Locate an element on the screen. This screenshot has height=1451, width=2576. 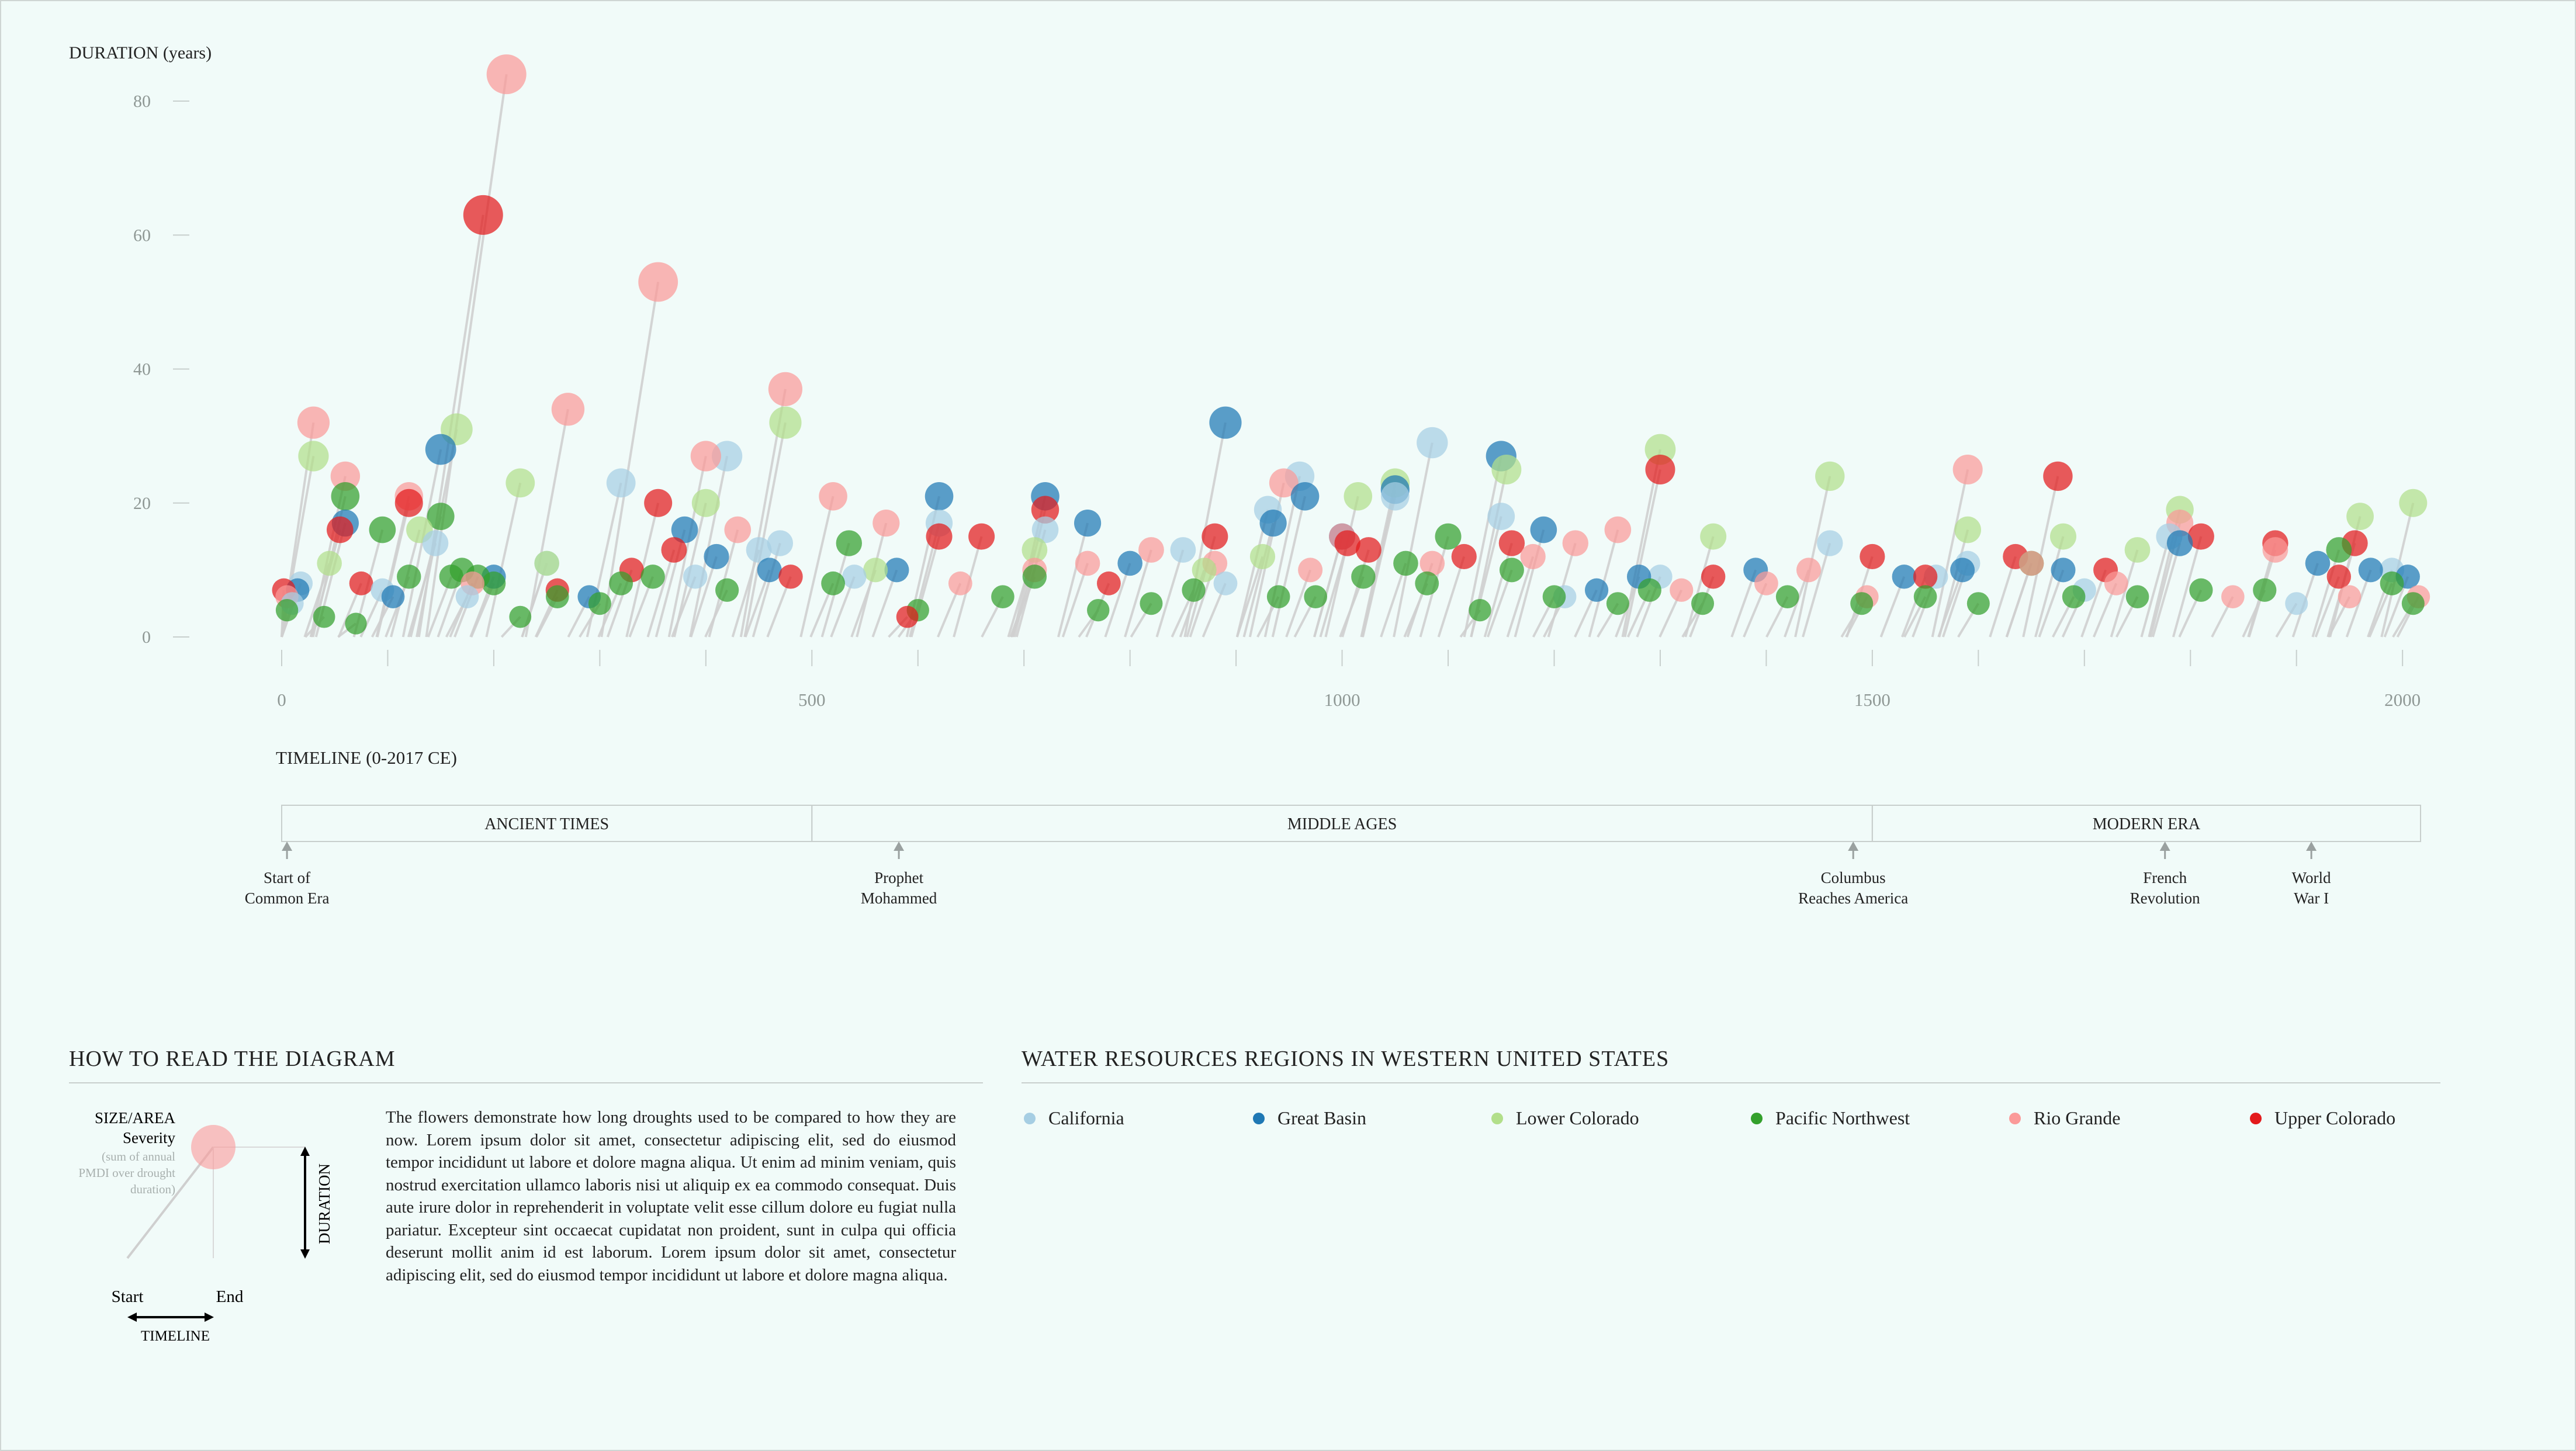
x-tick-label: 0 is located at coordinates (282, 700).